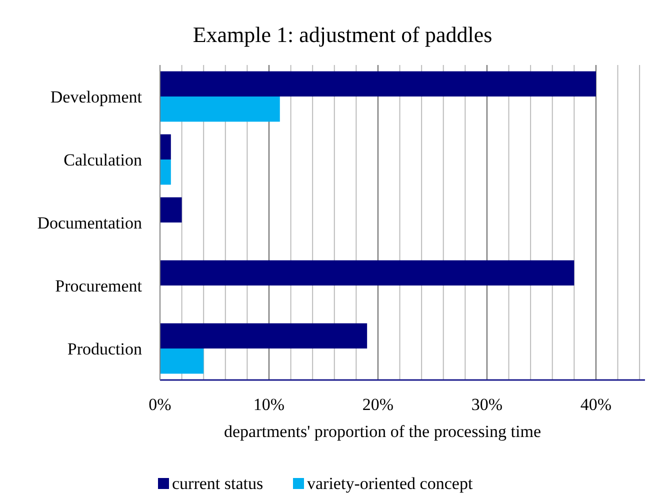 This screenshot has width=648, height=498. I want to click on chart-title: Example 1: adjustment of paddles, so click(342, 34).